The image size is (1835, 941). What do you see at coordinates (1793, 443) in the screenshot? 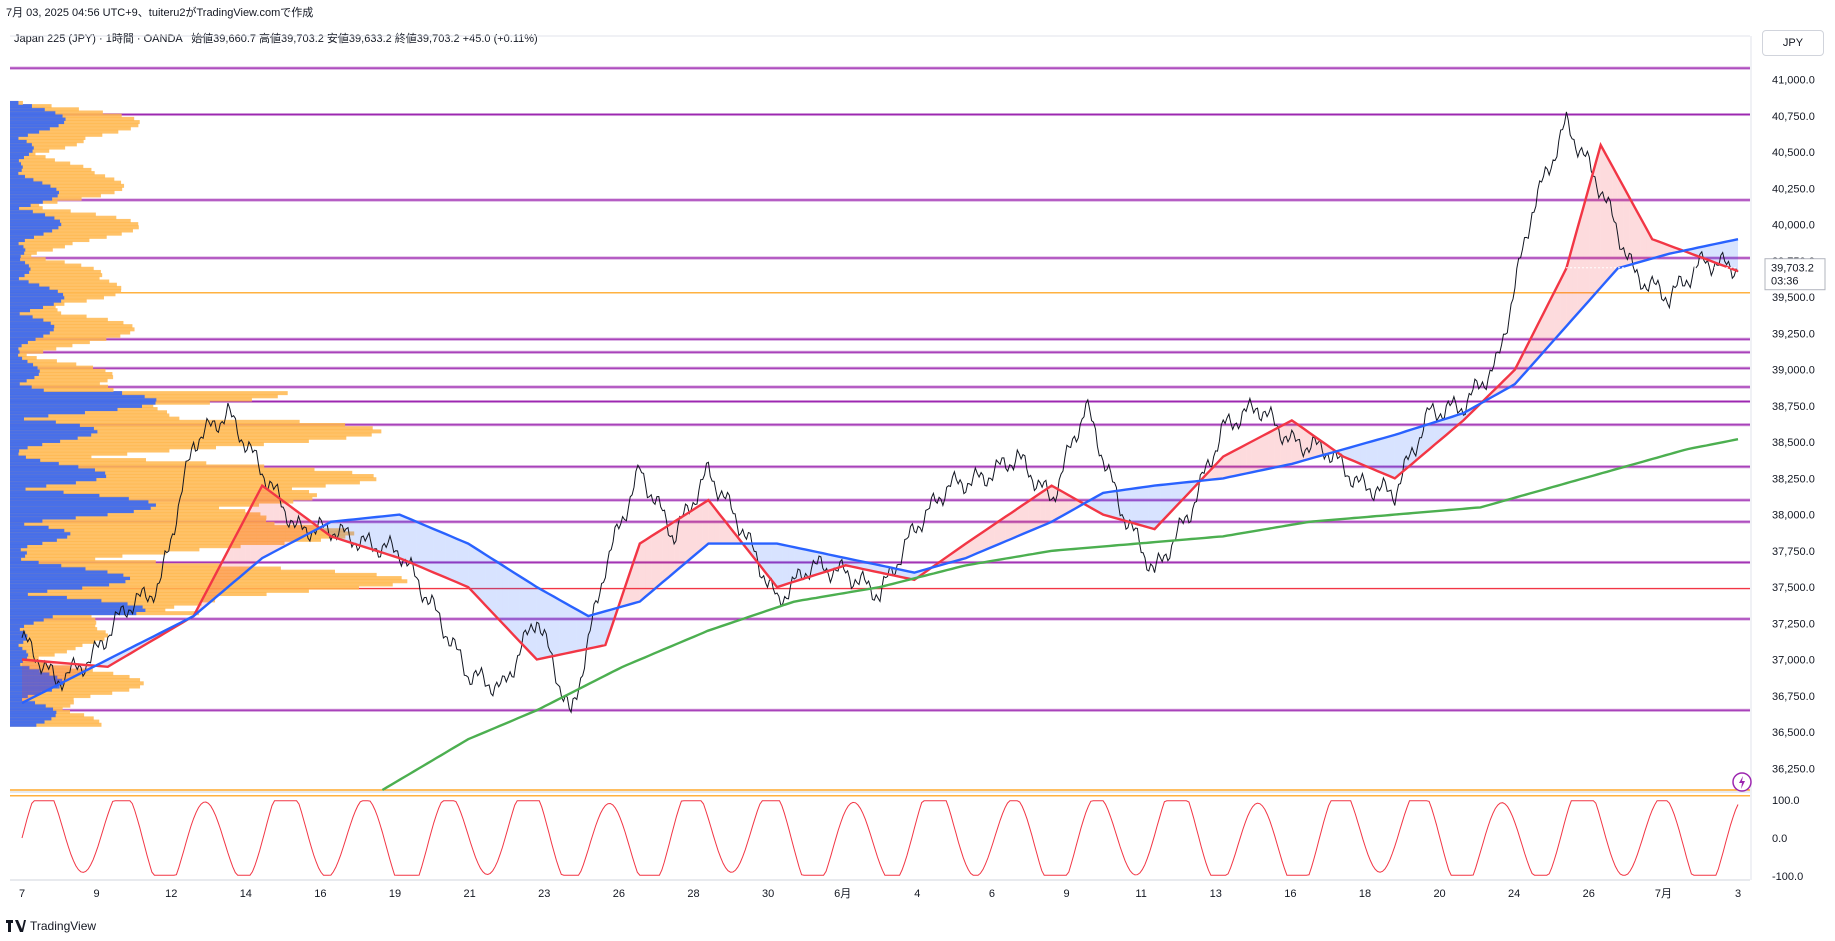
I see `y-tick-label: 38,500.0` at bounding box center [1793, 443].